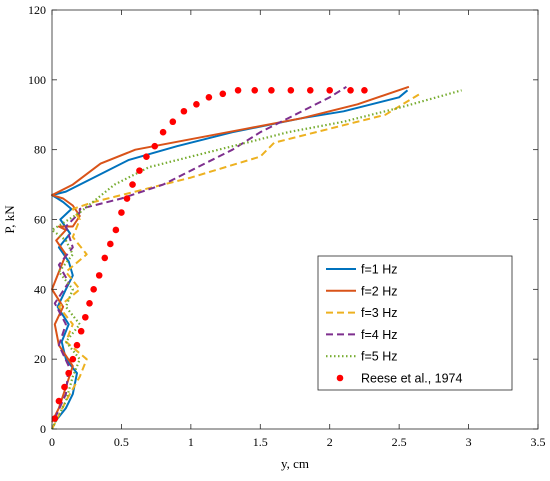  I want to click on legend-label: f=5 Hz, so click(379, 357).